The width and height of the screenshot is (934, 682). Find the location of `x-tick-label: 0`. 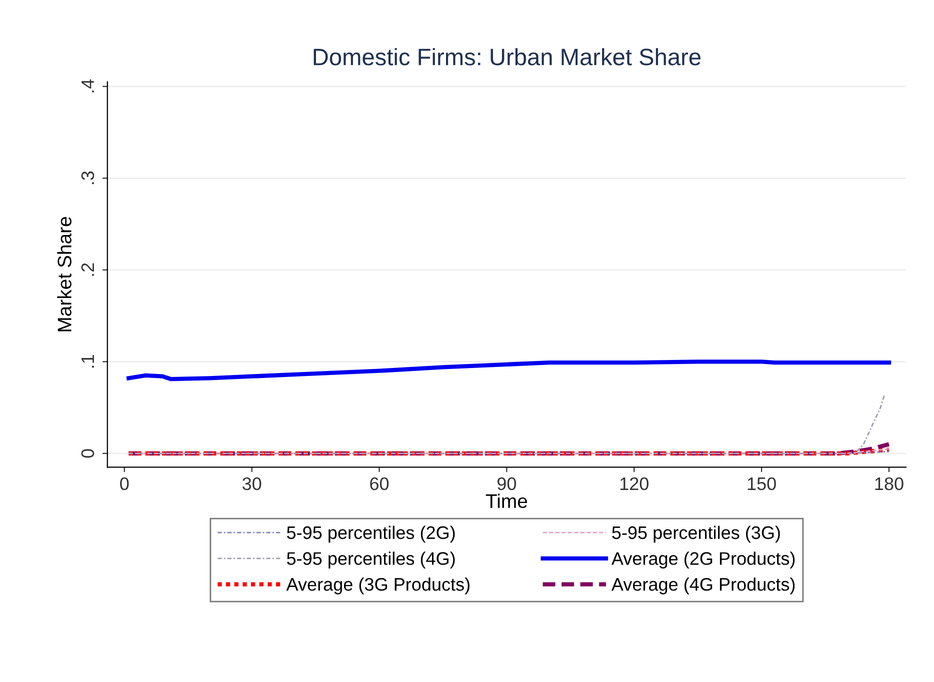

x-tick-label: 0 is located at coordinates (124, 483).